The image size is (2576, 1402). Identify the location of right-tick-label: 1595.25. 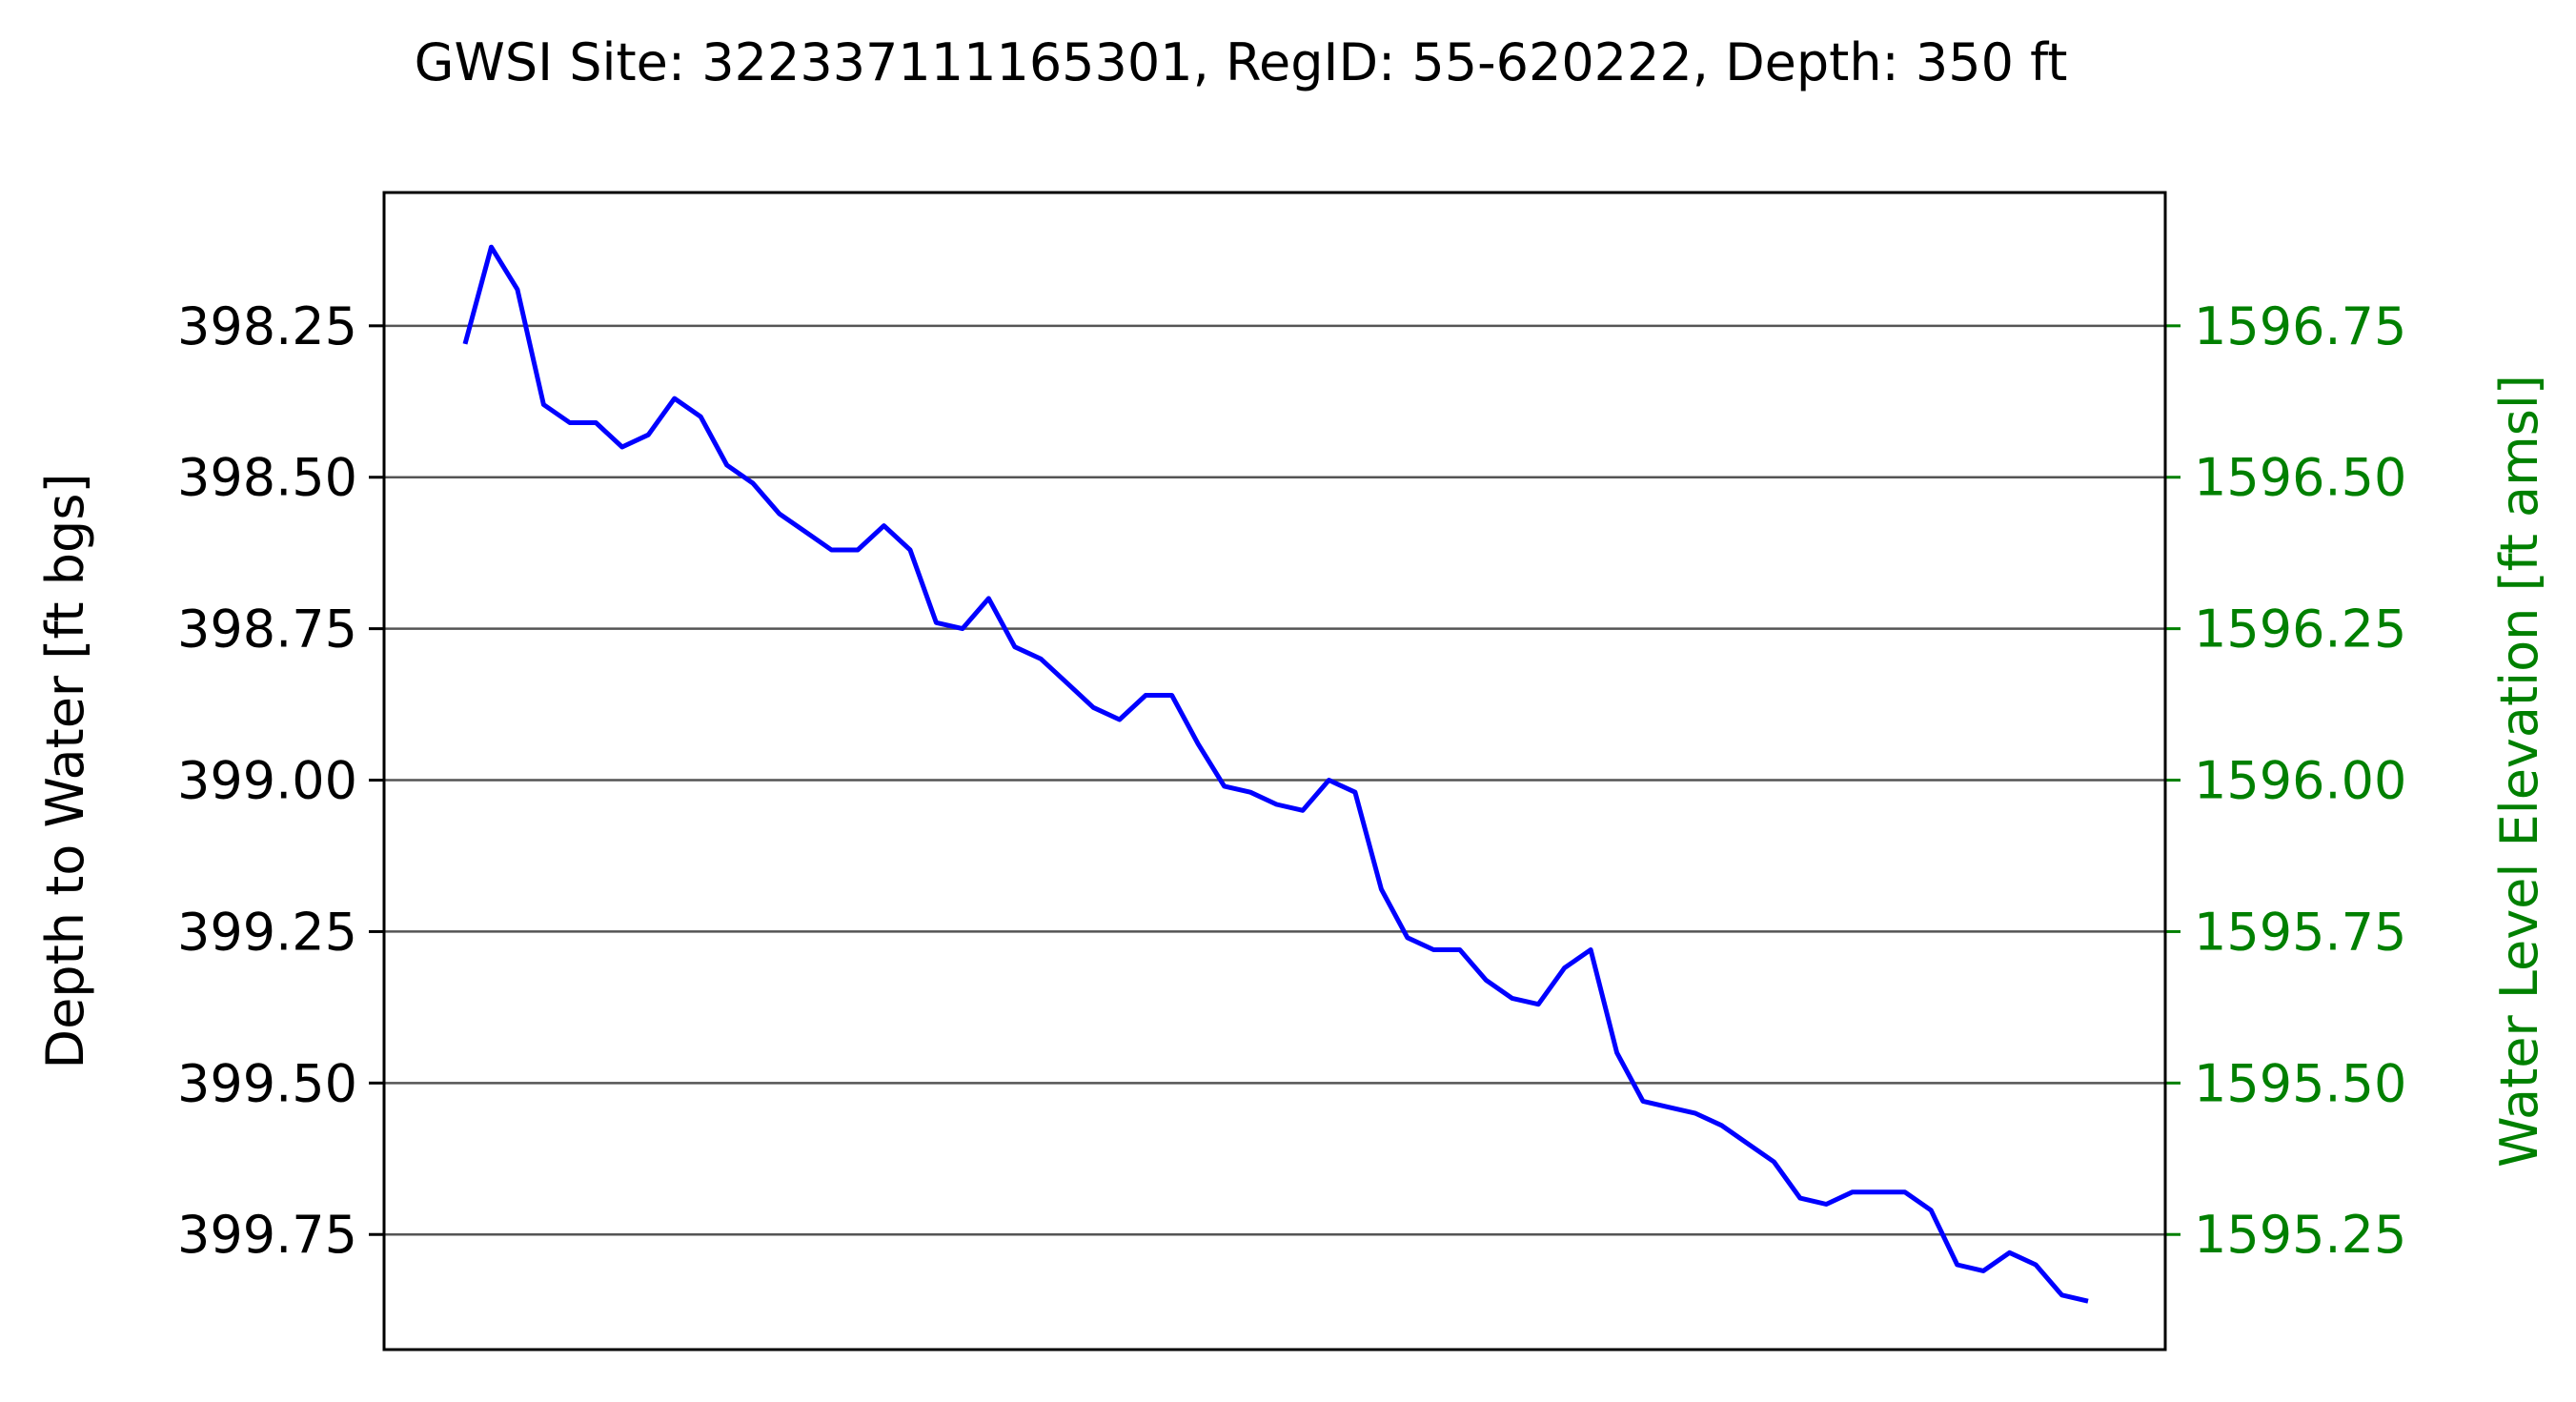
(2300, 1235).